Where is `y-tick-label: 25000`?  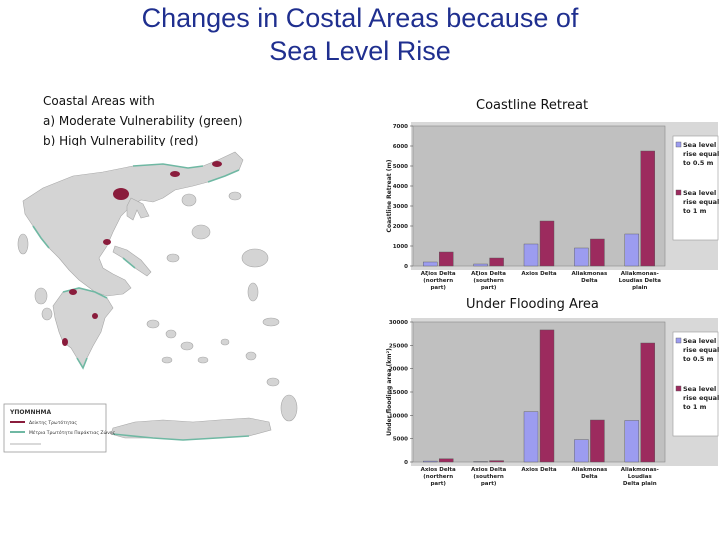 y-tick-label: 25000 is located at coordinates (398, 346).